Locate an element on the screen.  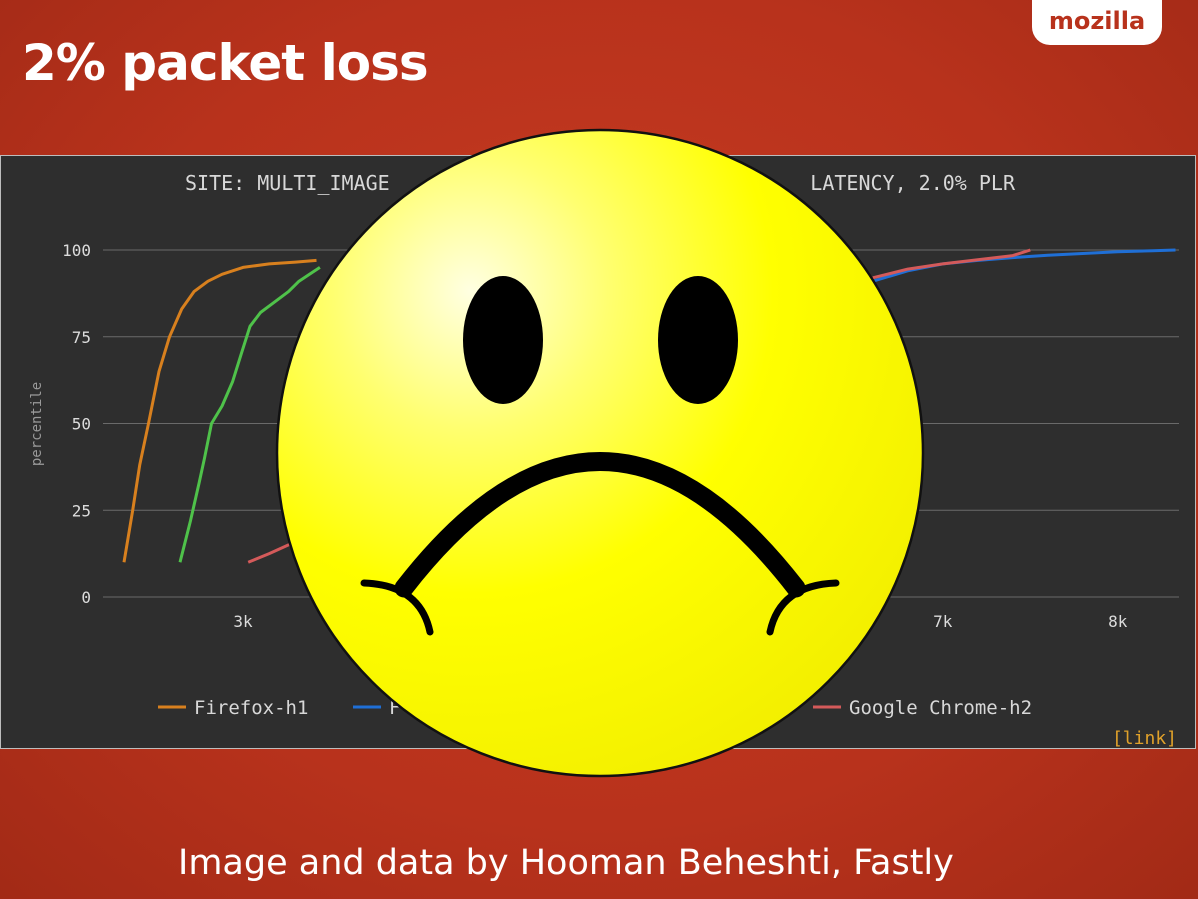
y-tick-label: 75 is located at coordinates (81, 337).